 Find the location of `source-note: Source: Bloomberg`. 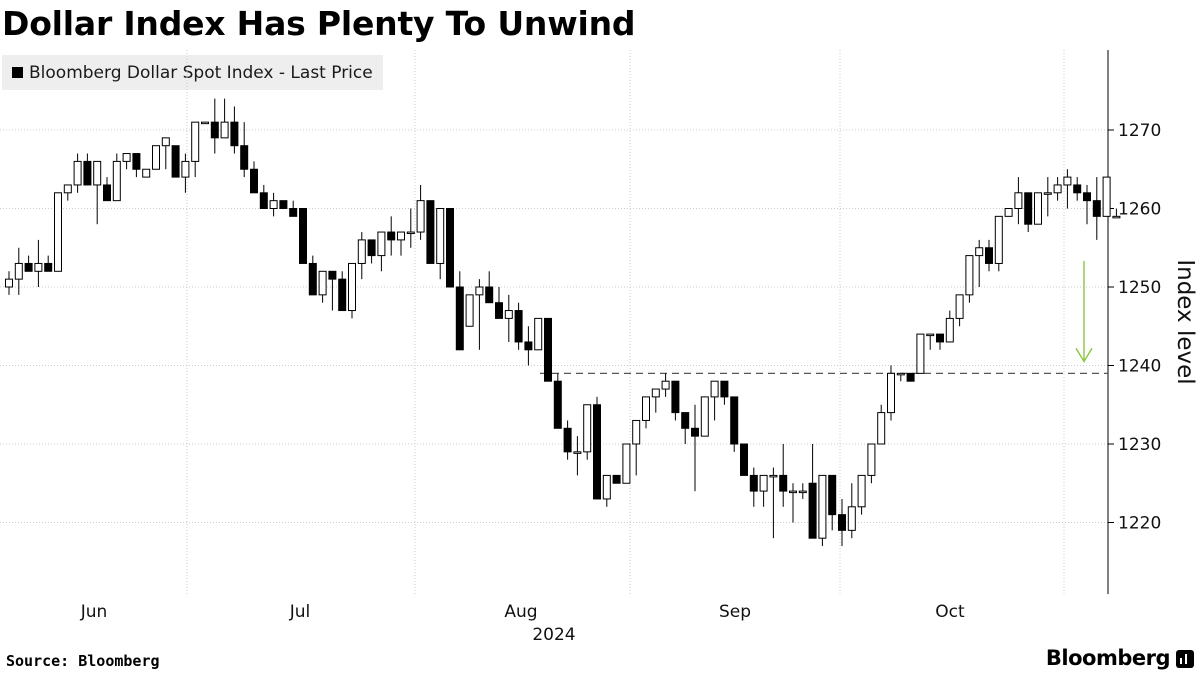

source-note: Source: Bloomberg is located at coordinates (83, 661).